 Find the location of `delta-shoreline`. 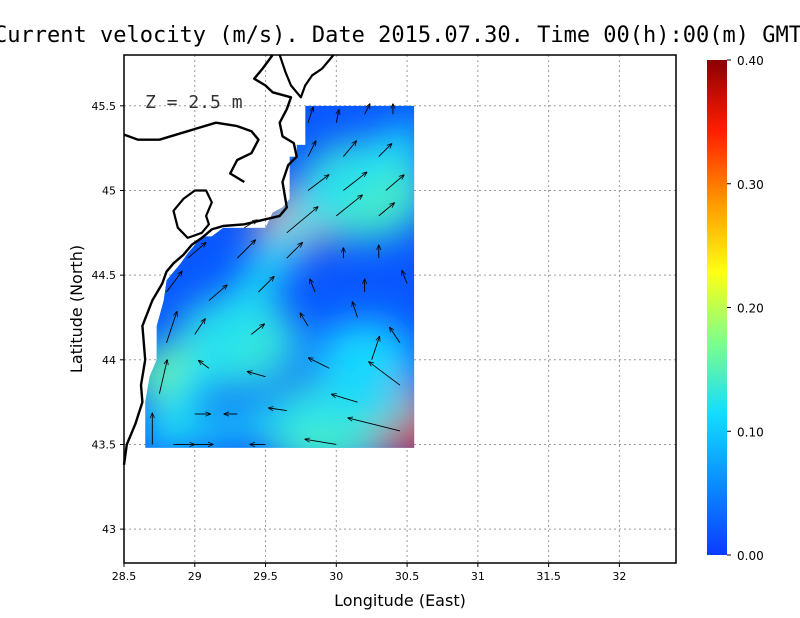

delta-shoreline is located at coordinates (191, 152).